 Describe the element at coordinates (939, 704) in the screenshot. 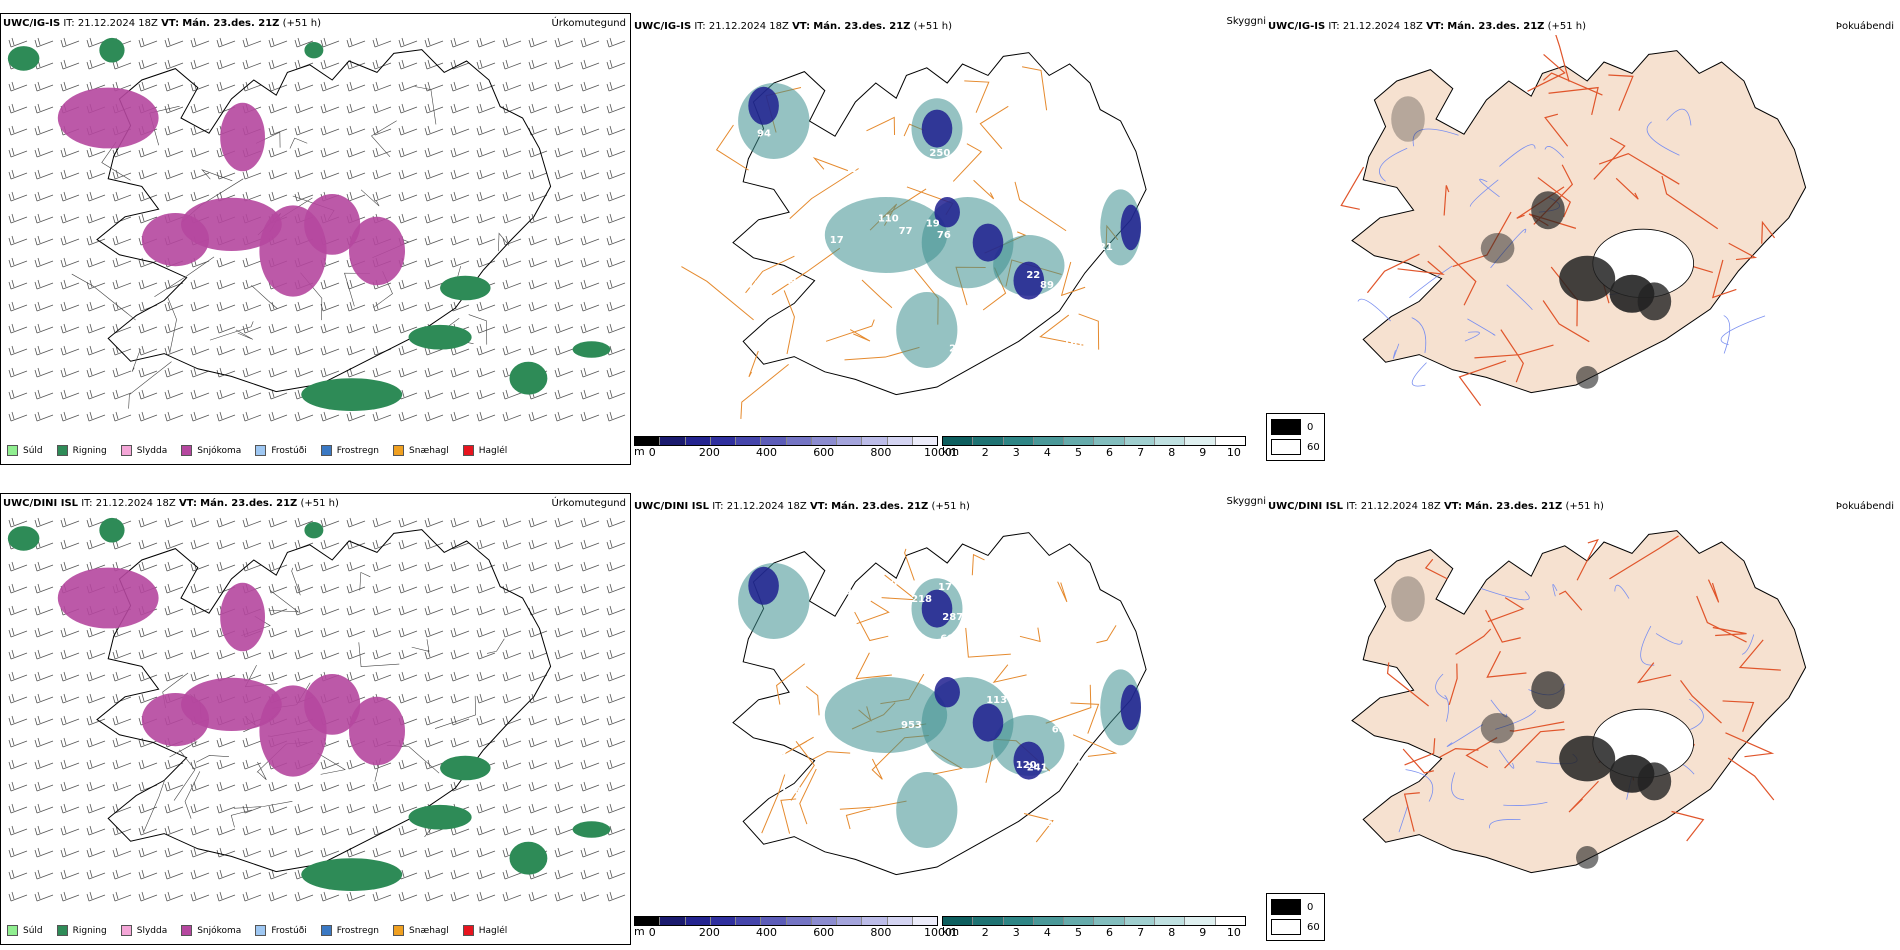

I see `coastline` at that location.